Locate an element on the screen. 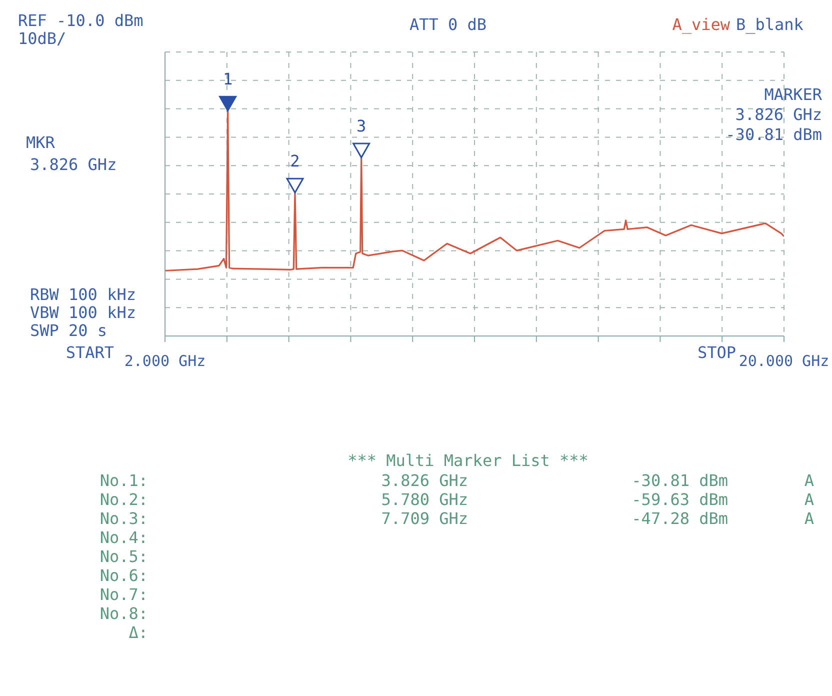 Image resolution: width=832 pixels, height=696 pixels. text: 7.709 GHz is located at coordinates (424, 518).